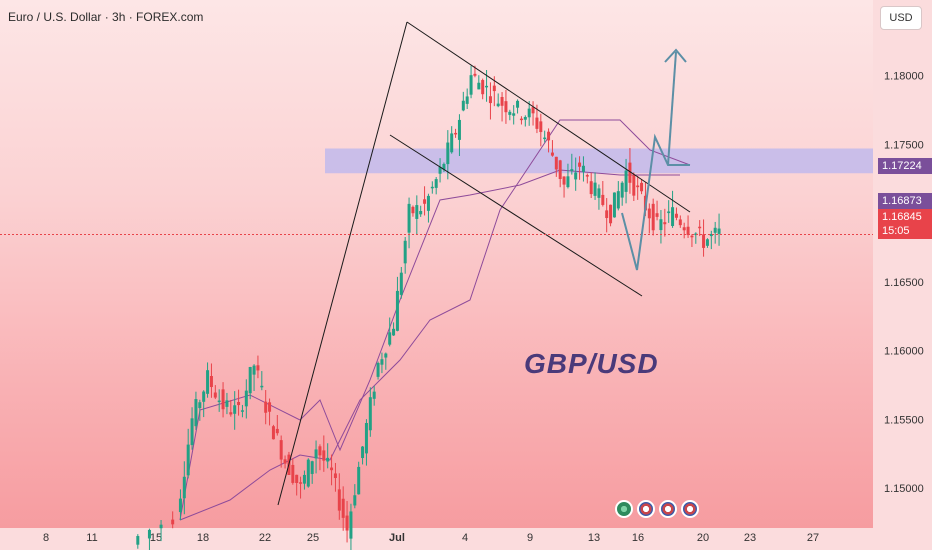 This screenshot has width=932, height=550. Describe the element at coordinates (904, 420) in the screenshot. I see `y-tick-label: 1.15500` at that location.